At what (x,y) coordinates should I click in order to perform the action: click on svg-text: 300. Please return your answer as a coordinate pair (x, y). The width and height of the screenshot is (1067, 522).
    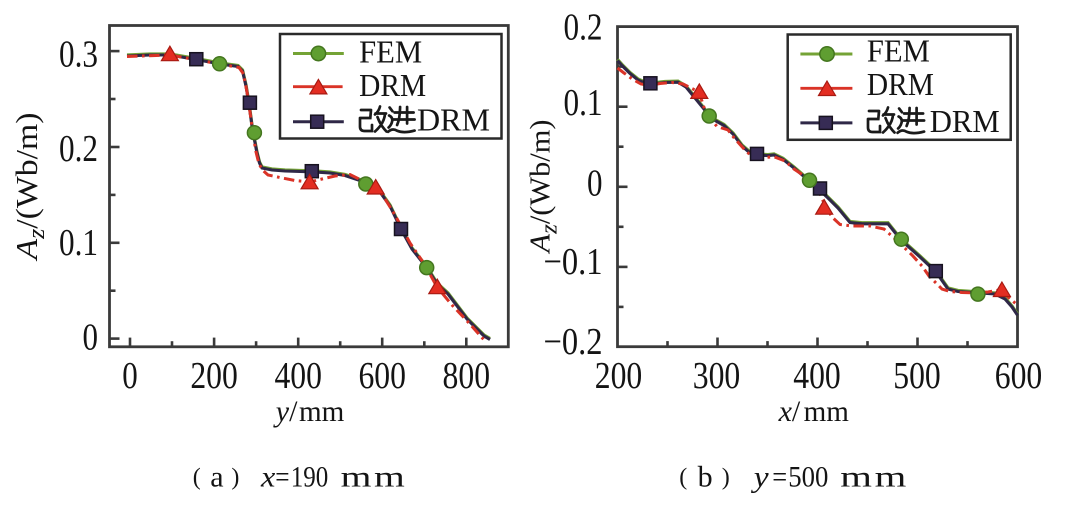
    Looking at the image, I should click on (717, 376).